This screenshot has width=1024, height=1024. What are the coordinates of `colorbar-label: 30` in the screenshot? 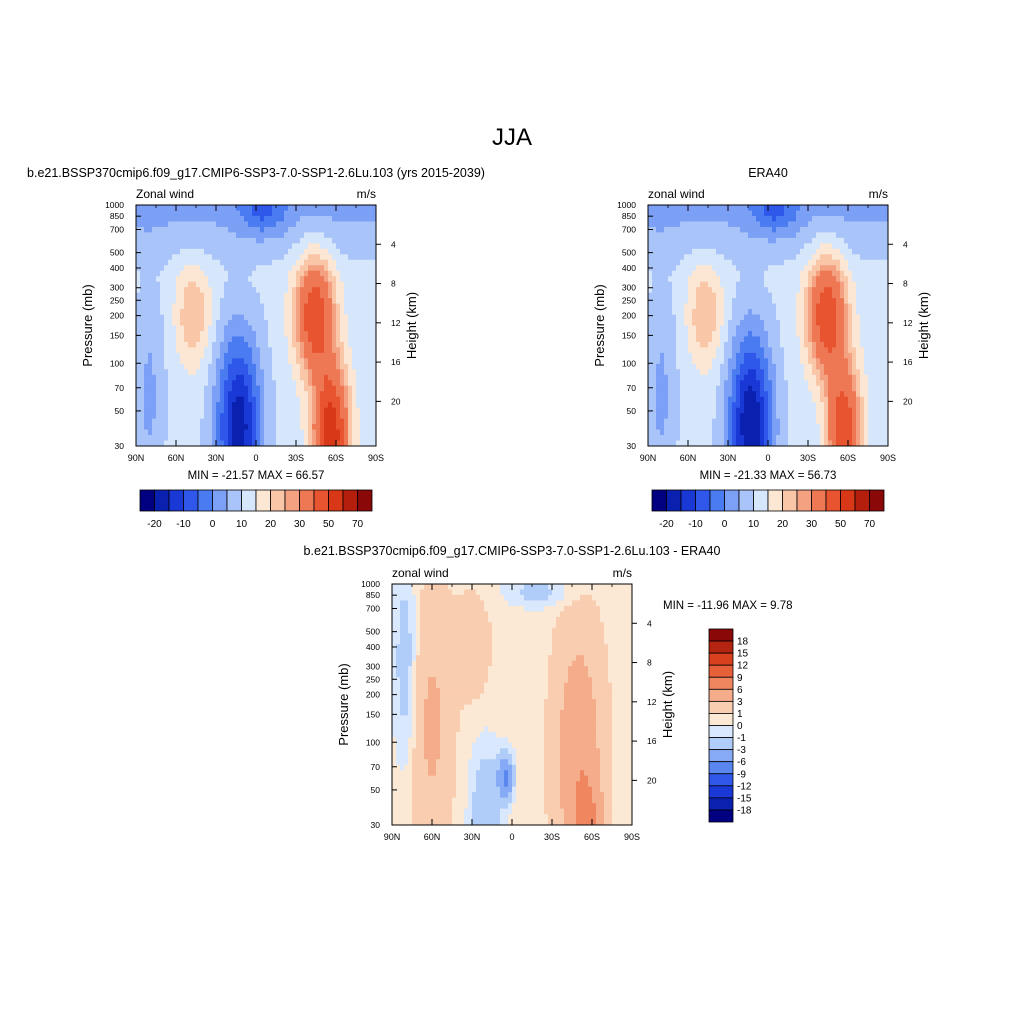 It's located at (300, 524).